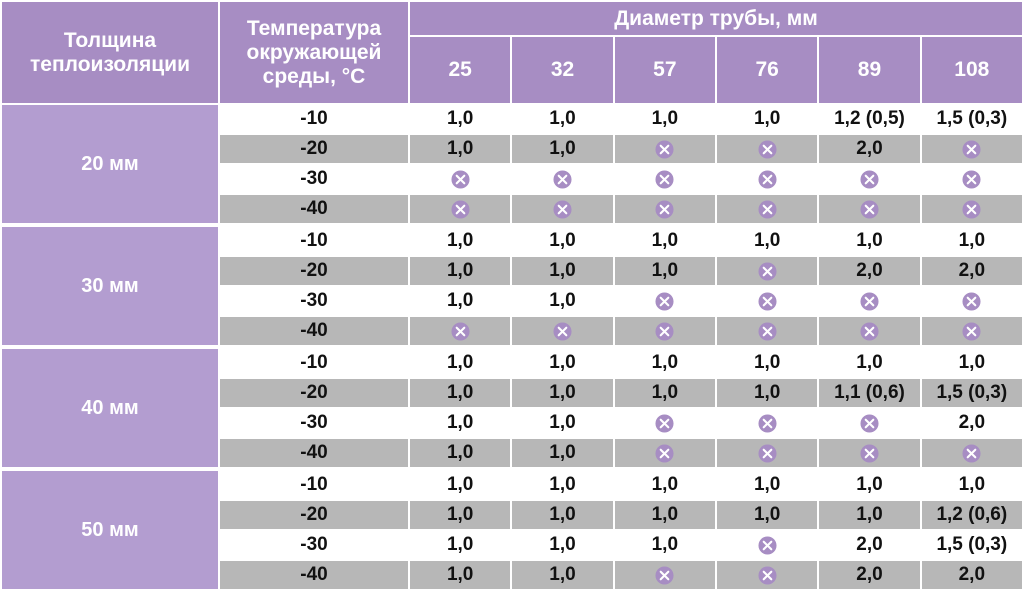 This screenshot has width=1024, height=616. I want to click on table-row: -30 1,0 1,0, so click(512, 301).